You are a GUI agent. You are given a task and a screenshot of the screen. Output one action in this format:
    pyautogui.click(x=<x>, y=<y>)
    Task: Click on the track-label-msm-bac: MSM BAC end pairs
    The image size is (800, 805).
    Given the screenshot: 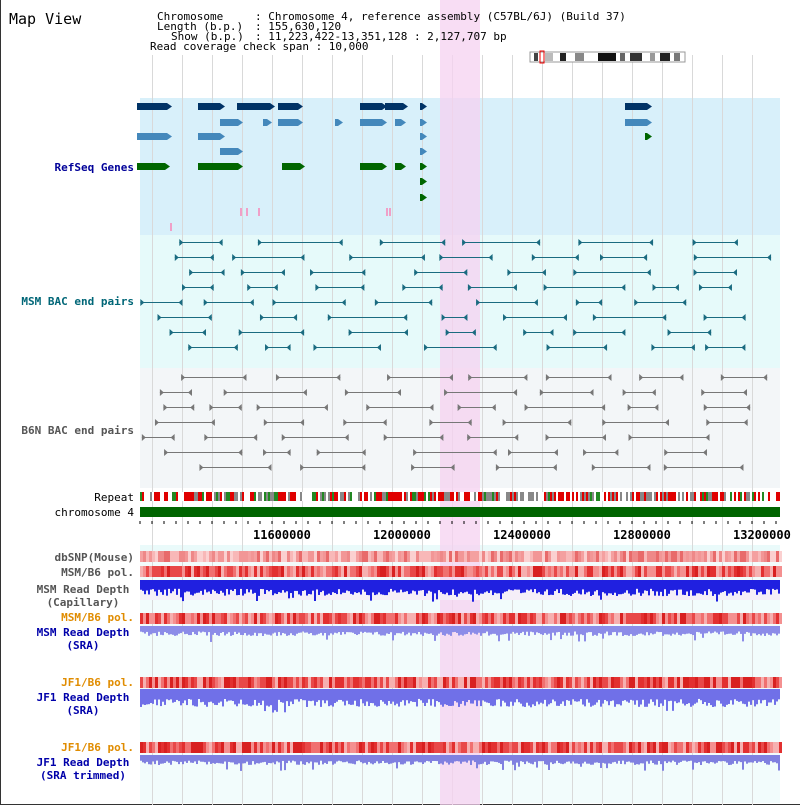 What is the action you would take?
    pyautogui.click(x=77, y=301)
    